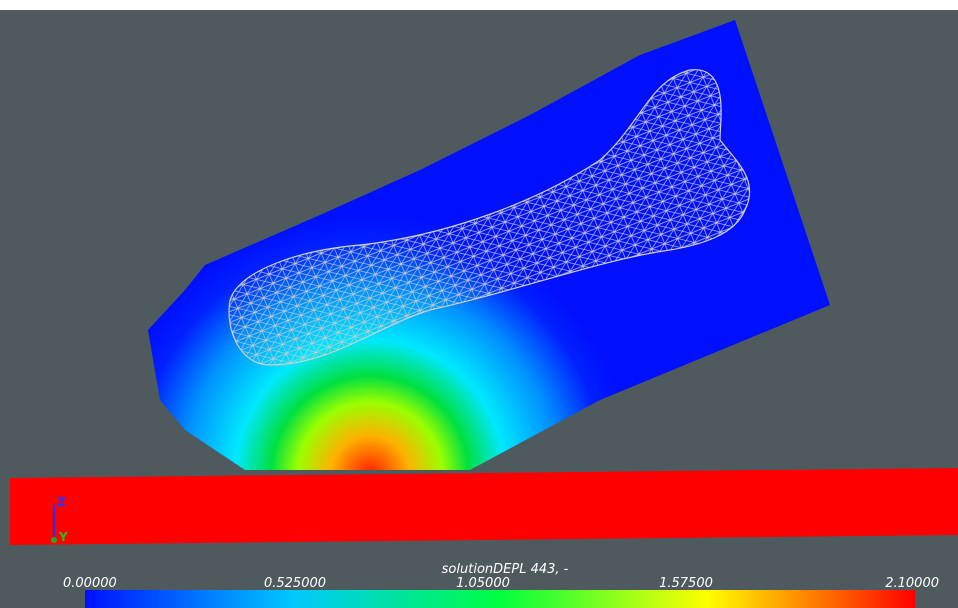  What do you see at coordinates (483, 583) in the screenshot?
I see `colorbar-label: 1.05000` at bounding box center [483, 583].